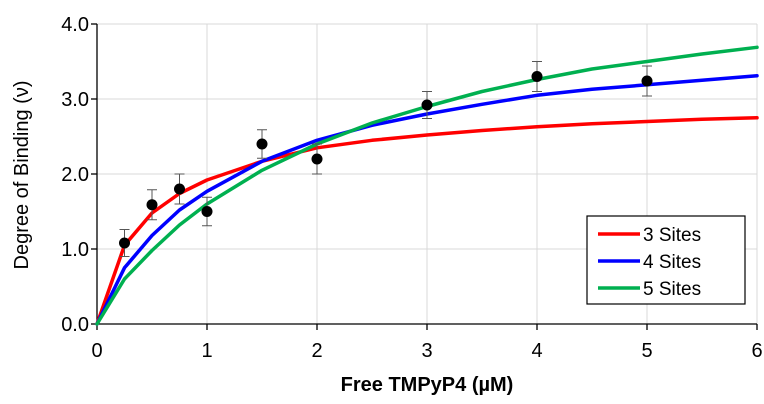 This screenshot has width=764, height=404. What do you see at coordinates (672, 235) in the screenshot?
I see `legend-label: 3 Sites` at bounding box center [672, 235].